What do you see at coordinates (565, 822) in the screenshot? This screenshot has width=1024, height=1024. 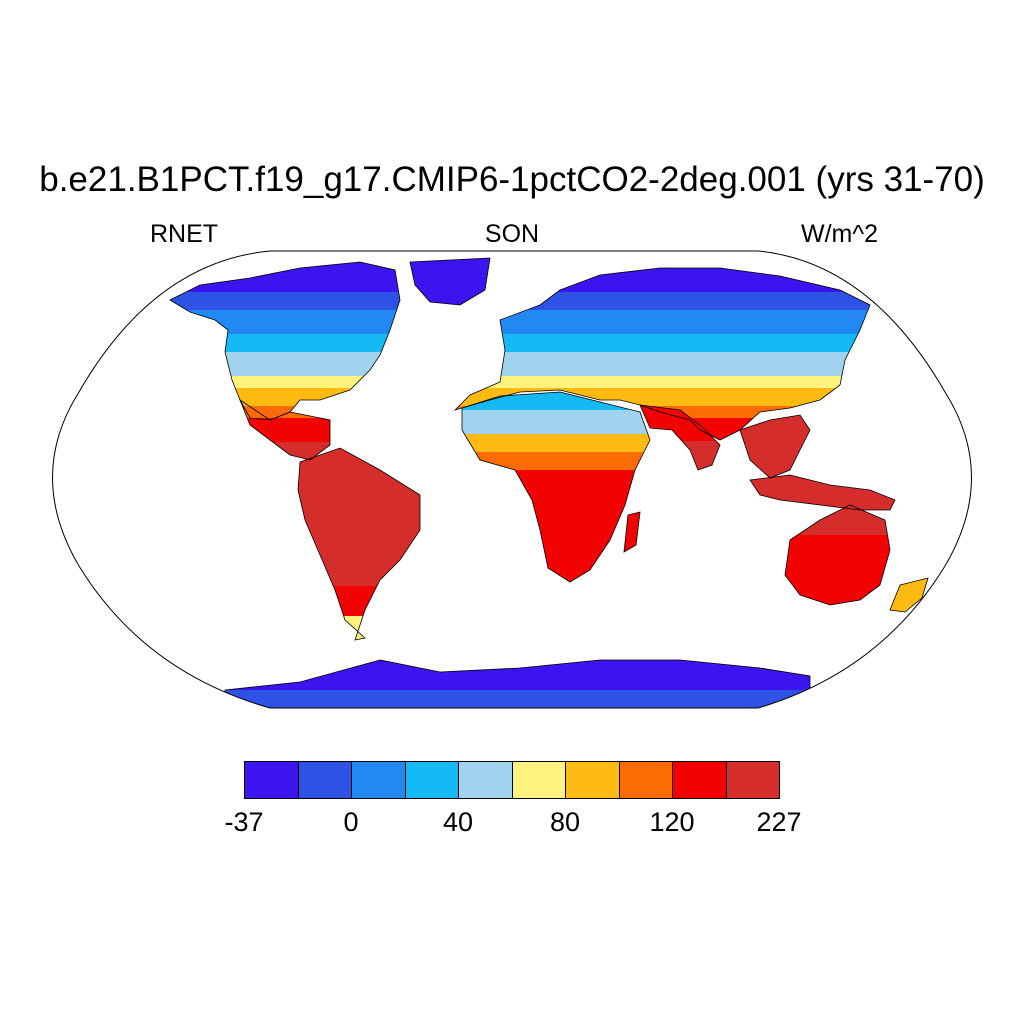 I see `colorbar-tick-label: 80` at bounding box center [565, 822].